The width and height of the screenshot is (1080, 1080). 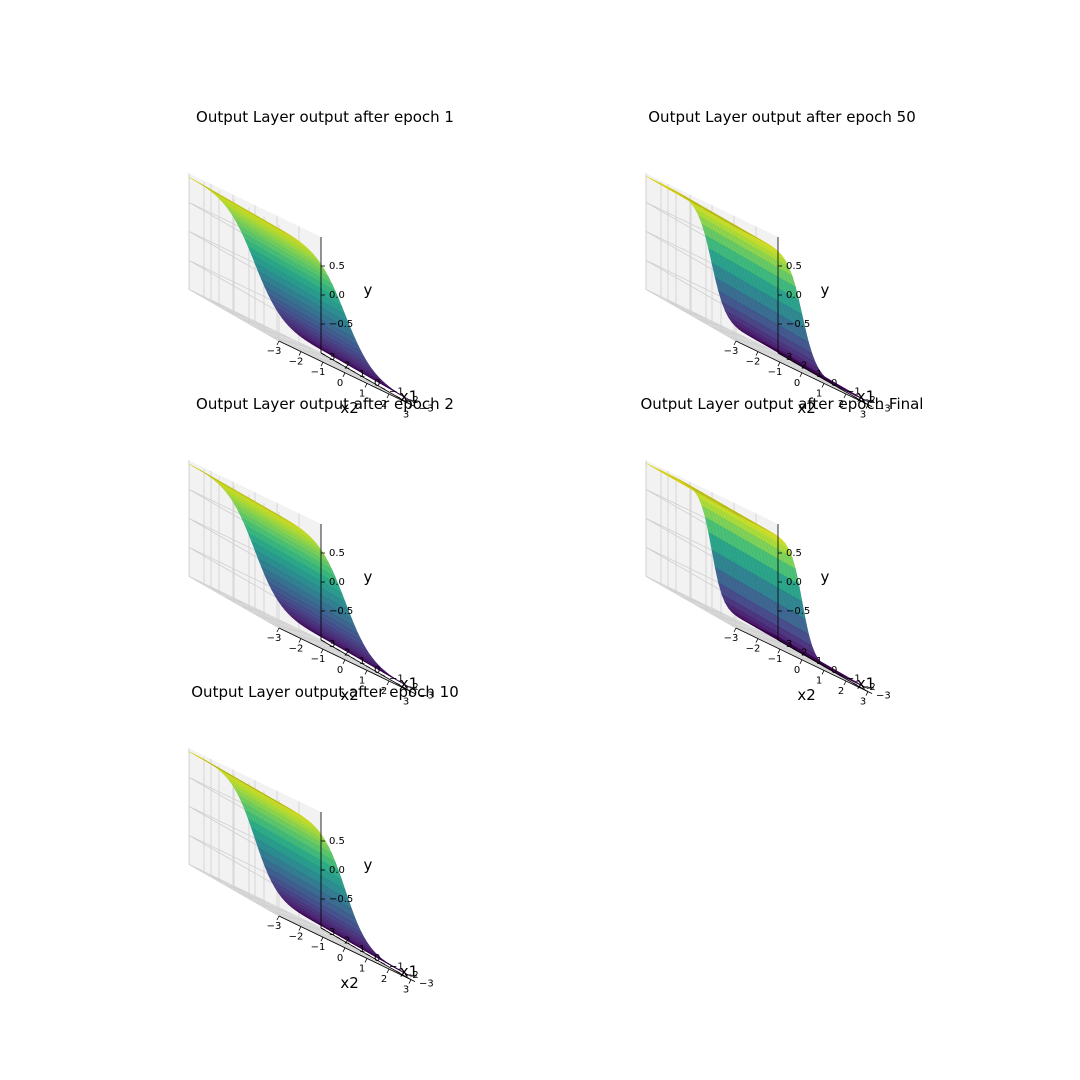 I want to click on x1-tick-label: 3, so click(x=332, y=932).